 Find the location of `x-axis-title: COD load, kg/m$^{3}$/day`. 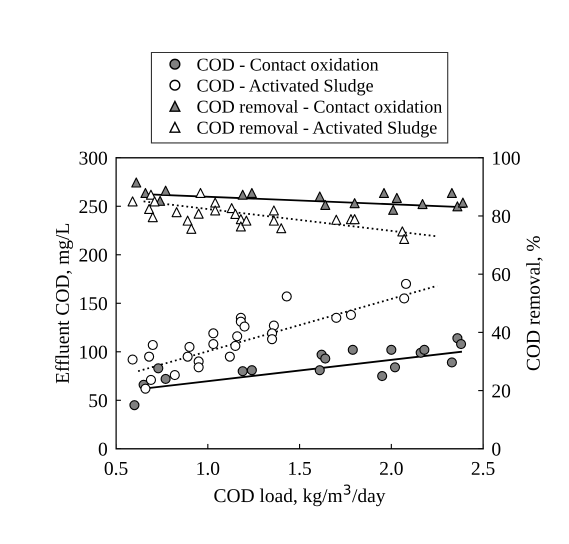

x-axis-title: COD load, kg/m$^{3}$/day is located at coordinates (300, 495).